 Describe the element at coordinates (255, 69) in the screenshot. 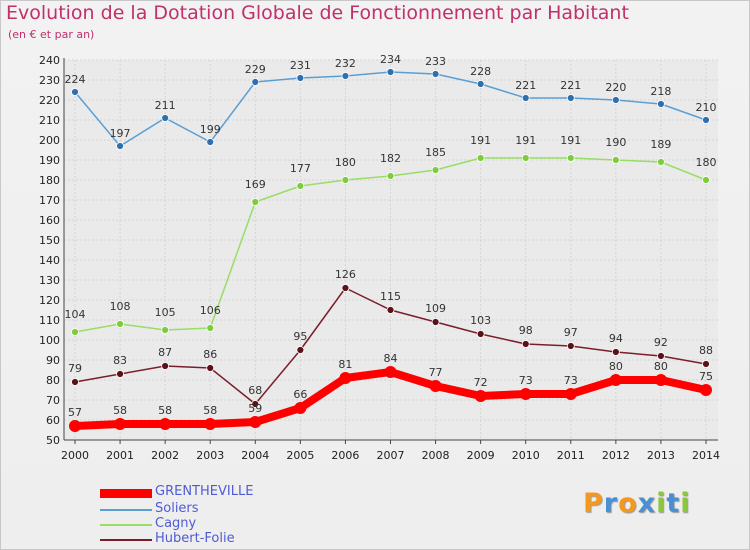

I see `data-label-soliers: 229` at that location.